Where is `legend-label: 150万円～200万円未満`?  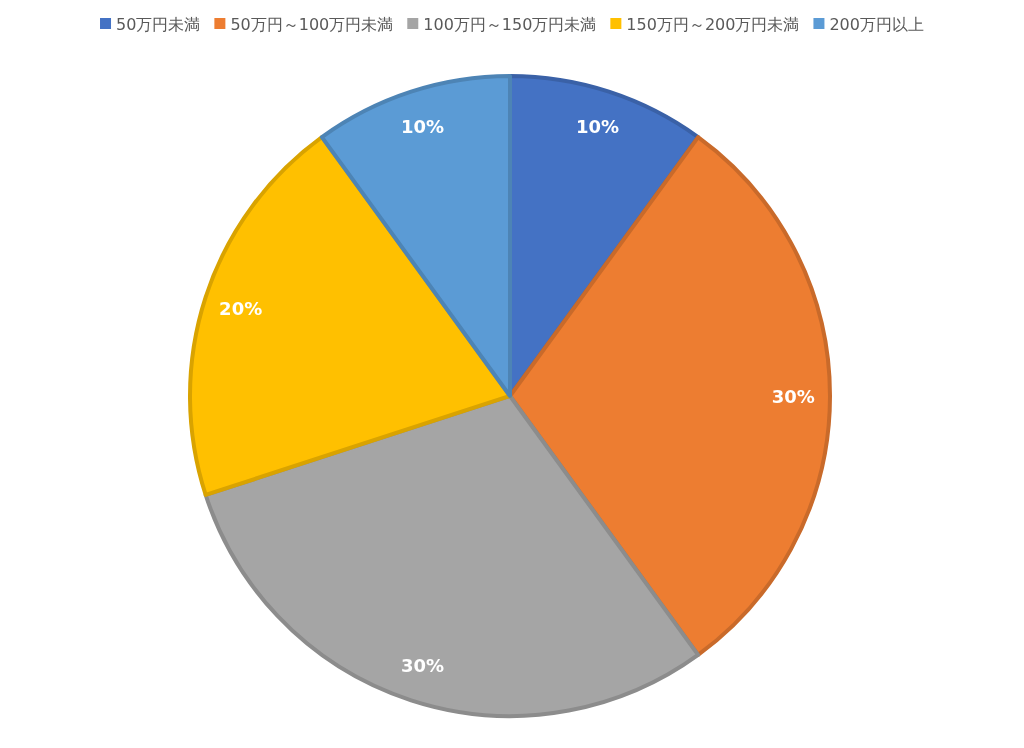 legend-label: 150万円～200万円未満 is located at coordinates (713, 24).